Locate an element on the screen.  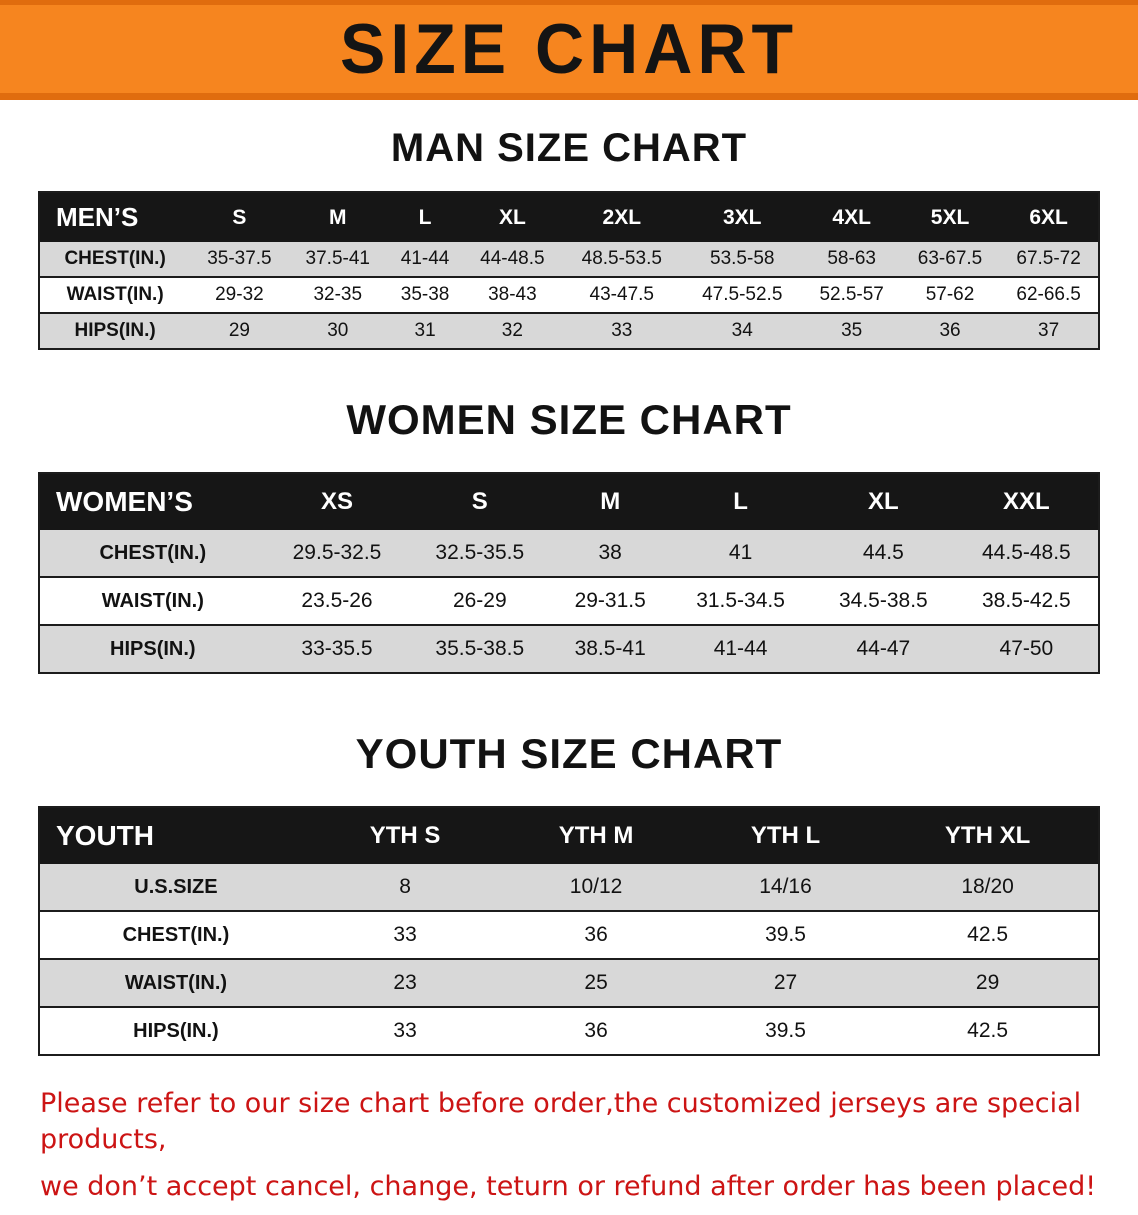
table-cell: 67.5-72 is located at coordinates (1048, 258).